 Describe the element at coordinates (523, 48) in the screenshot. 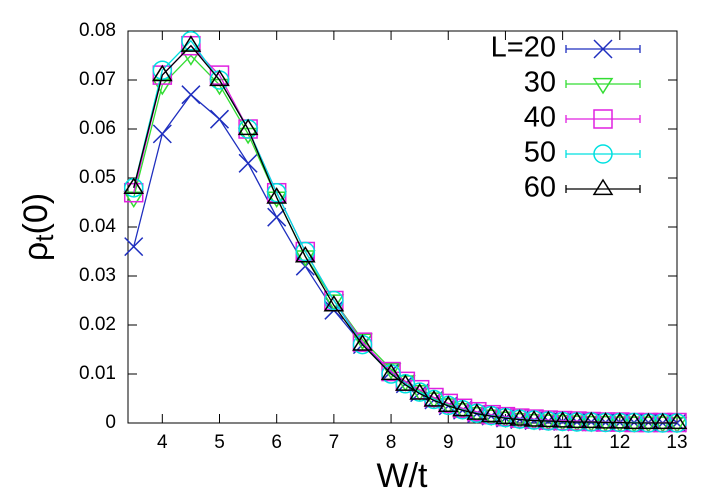

I see `legend-label: L=20` at that location.